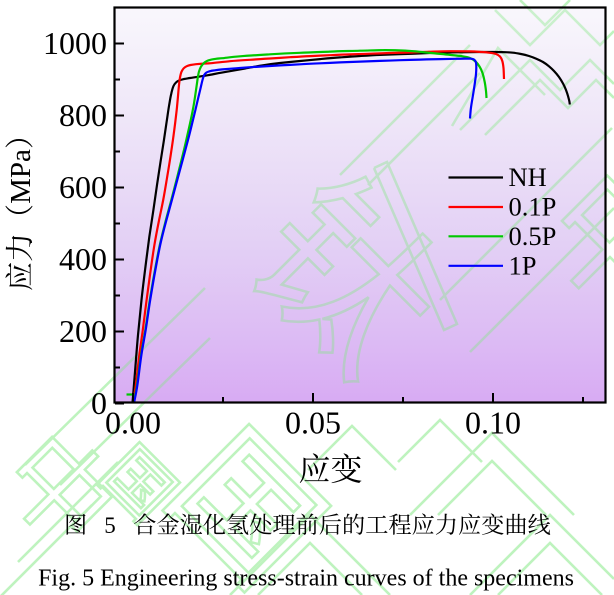 The image size is (614, 595). What do you see at coordinates (533, 207) in the screenshot?
I see `svg-text: 0.1P` at bounding box center [533, 207].